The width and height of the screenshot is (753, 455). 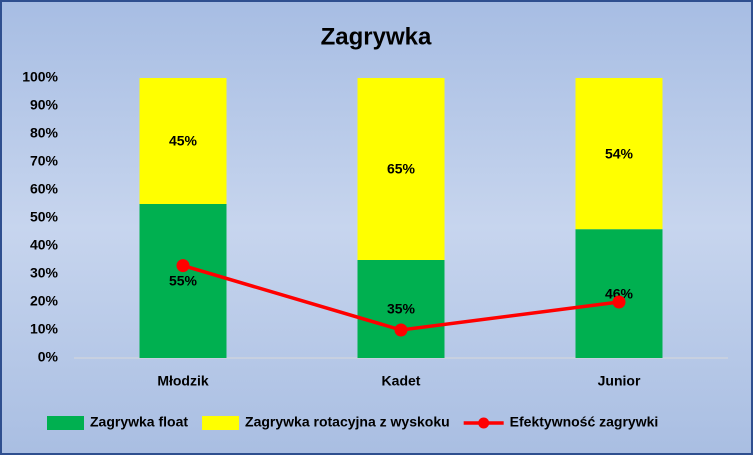 What do you see at coordinates (44, 273) in the screenshot?
I see `y-tick-label: 30%` at bounding box center [44, 273].